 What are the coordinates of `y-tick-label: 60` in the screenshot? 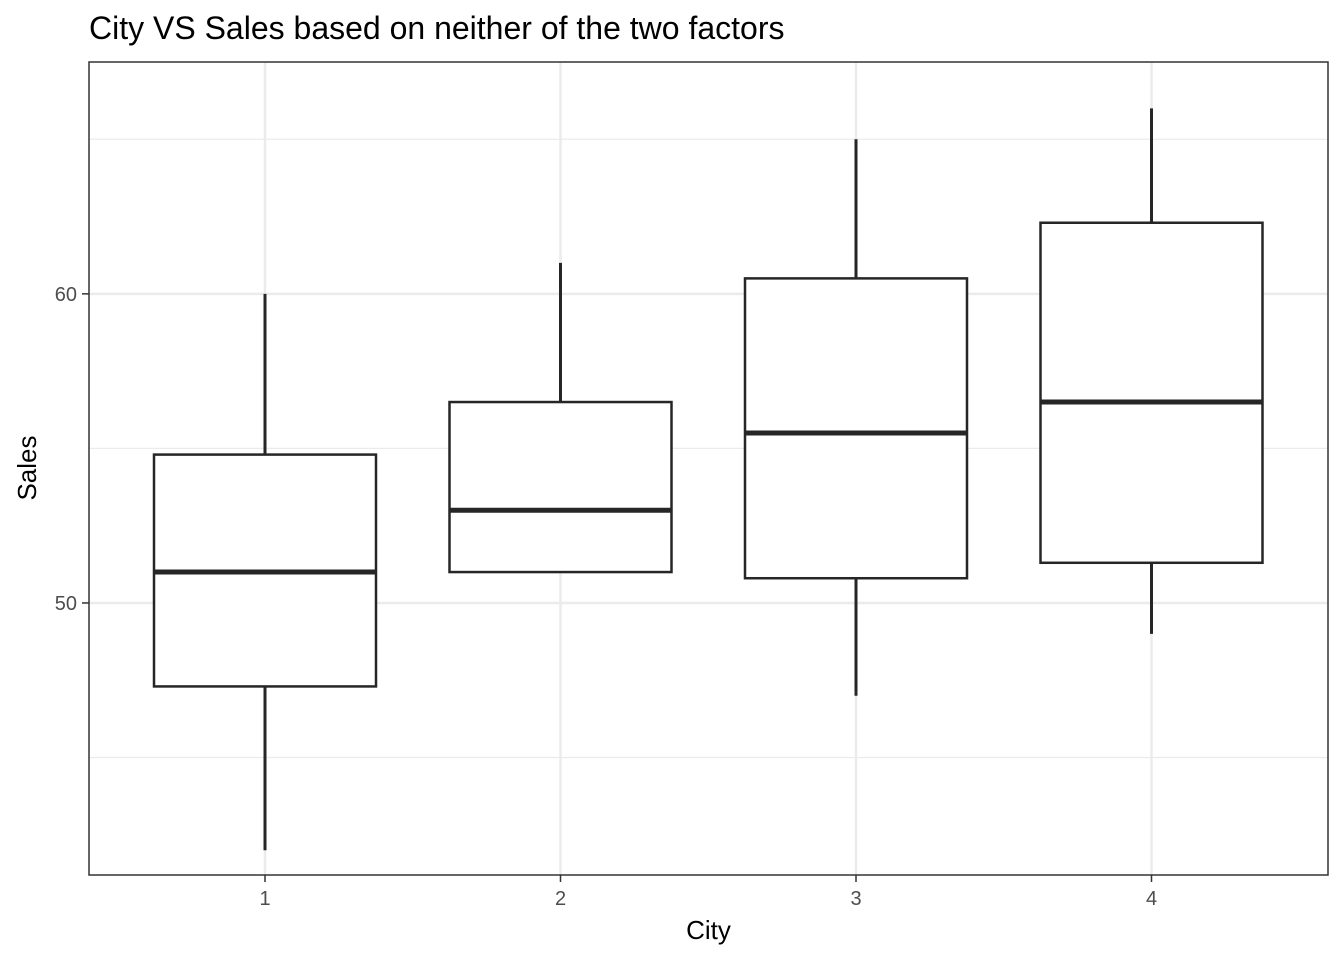 It's located at (66, 295).